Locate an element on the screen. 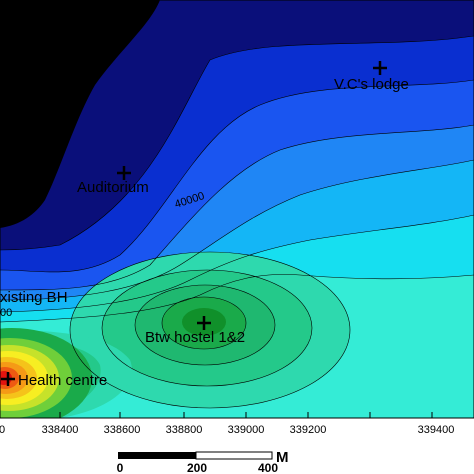  scale-bar-label: 200 is located at coordinates (197, 467).